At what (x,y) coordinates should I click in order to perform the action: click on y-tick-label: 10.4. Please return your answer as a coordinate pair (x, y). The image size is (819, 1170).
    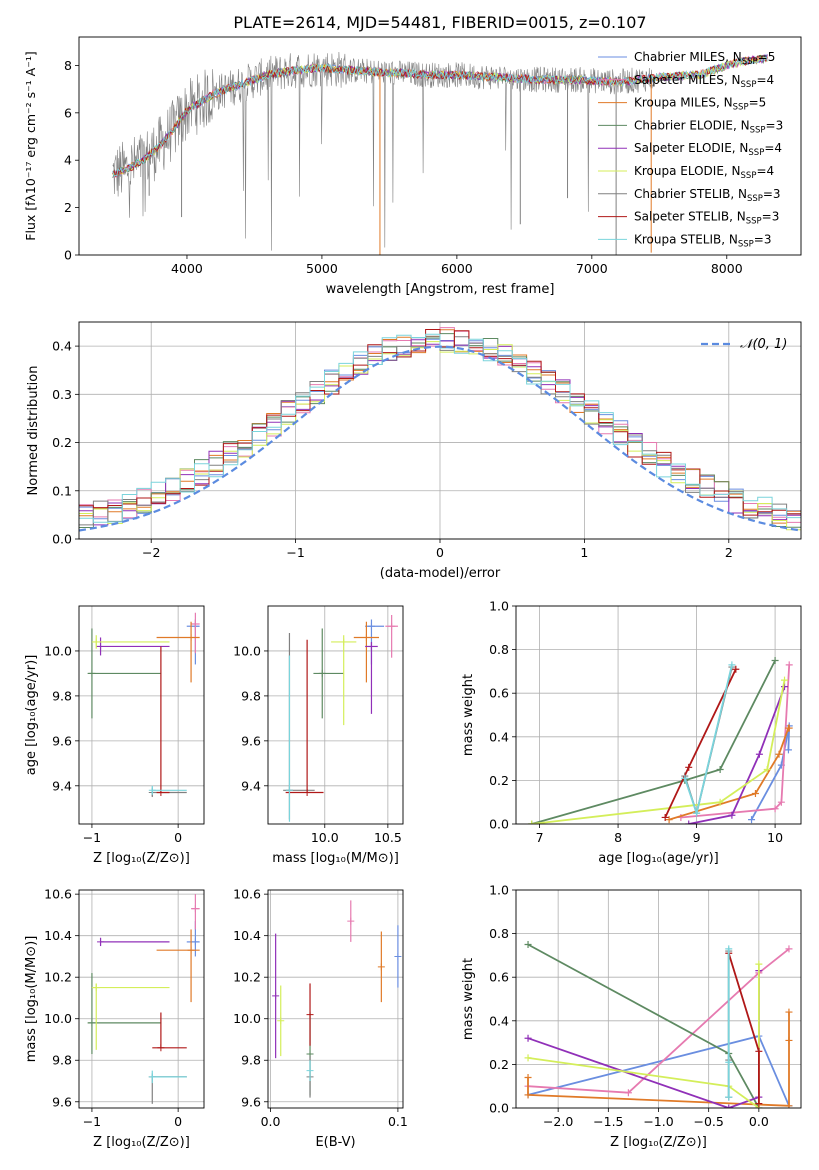
    Looking at the image, I should click on (58, 935).